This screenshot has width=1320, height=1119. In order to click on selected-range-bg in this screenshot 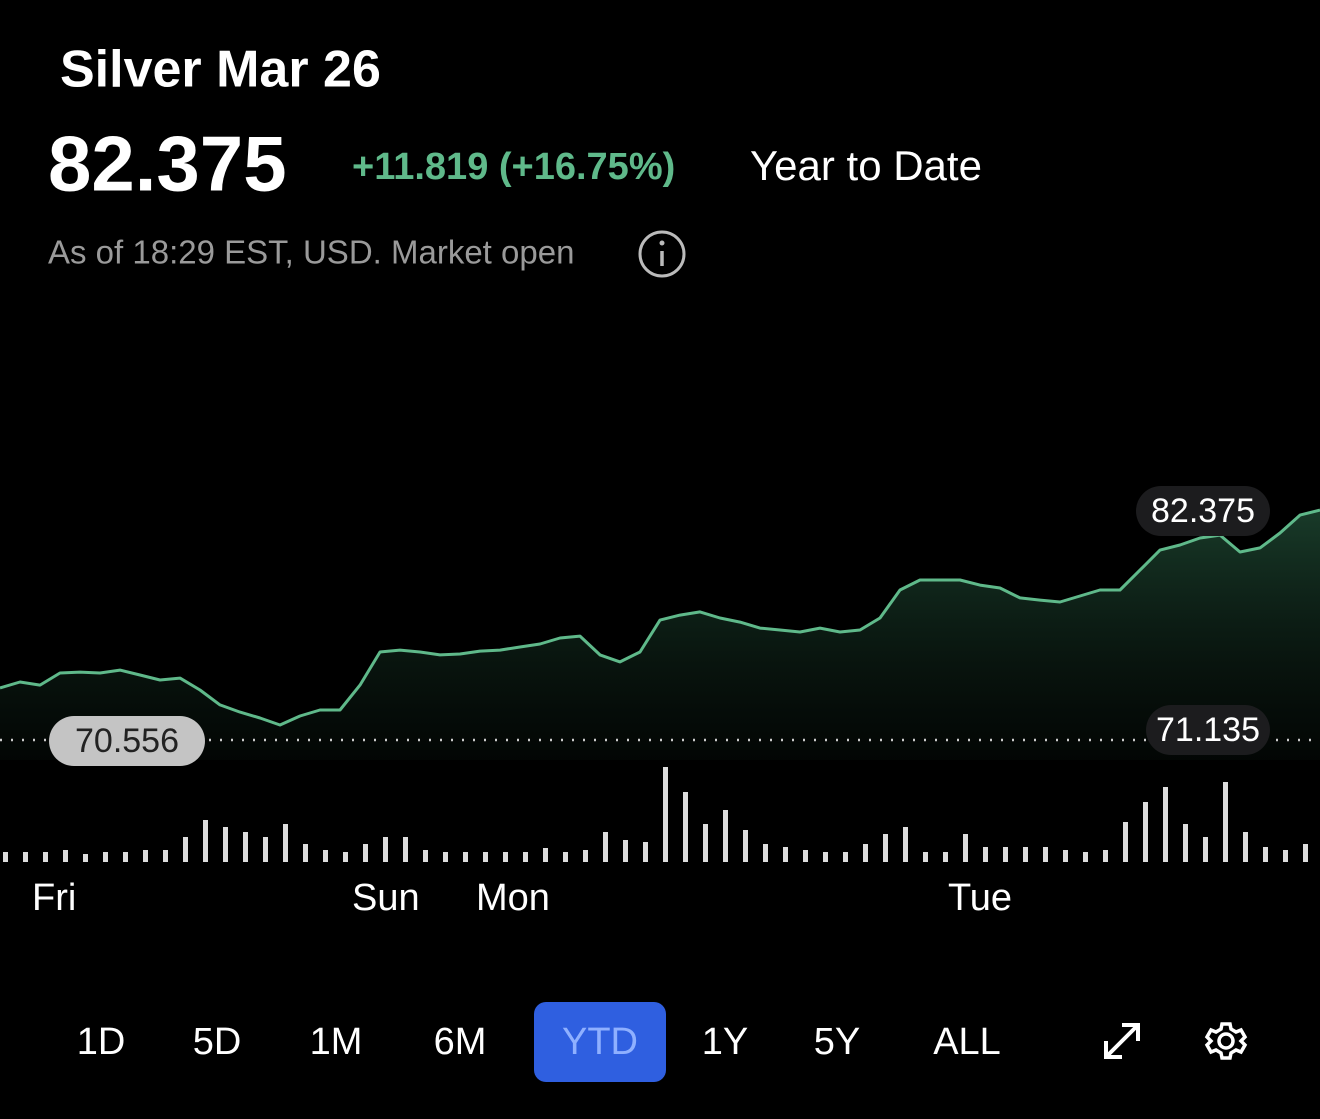, I will do `click(600, 1042)`.